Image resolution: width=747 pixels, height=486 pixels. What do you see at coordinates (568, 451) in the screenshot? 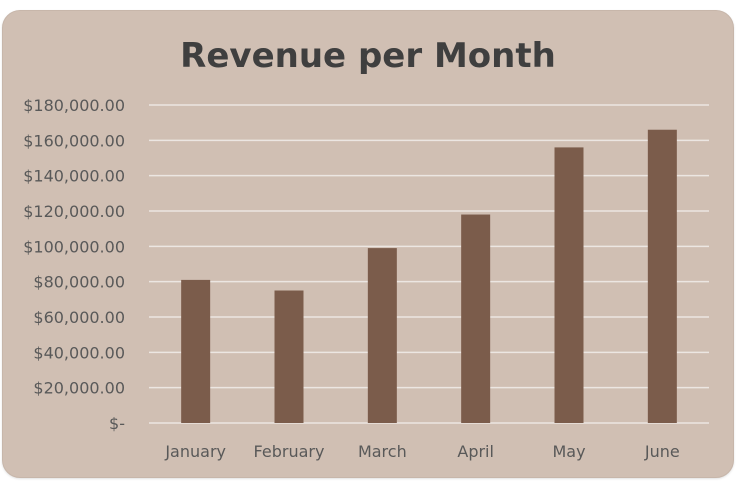
I see `x-category-label: May` at bounding box center [568, 451].